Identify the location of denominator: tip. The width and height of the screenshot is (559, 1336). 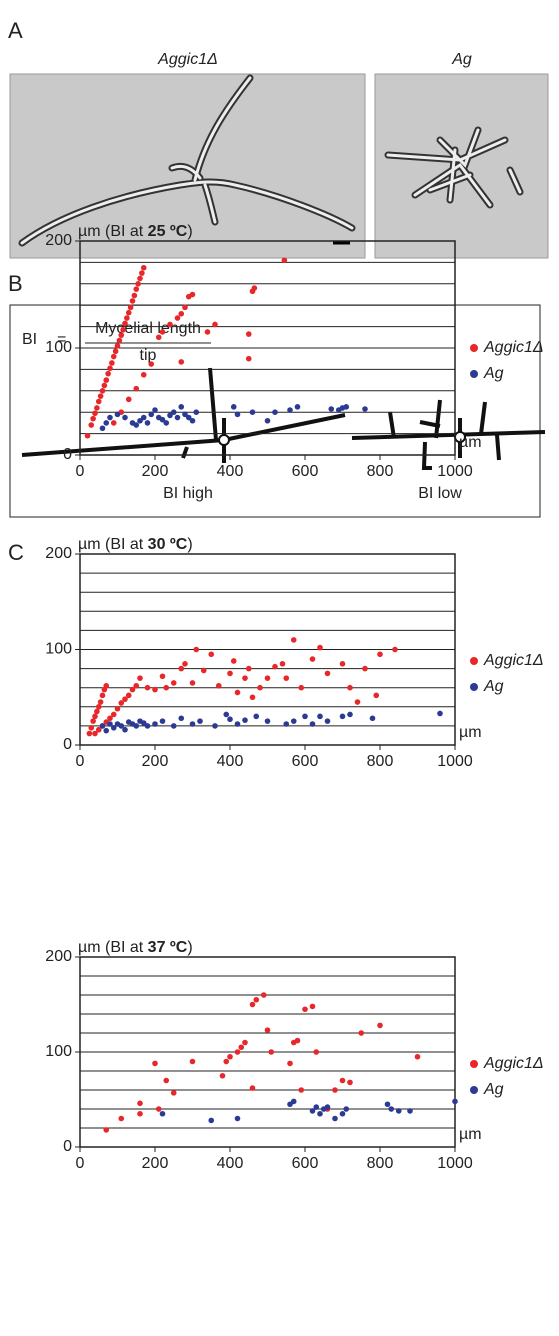
(148, 355).